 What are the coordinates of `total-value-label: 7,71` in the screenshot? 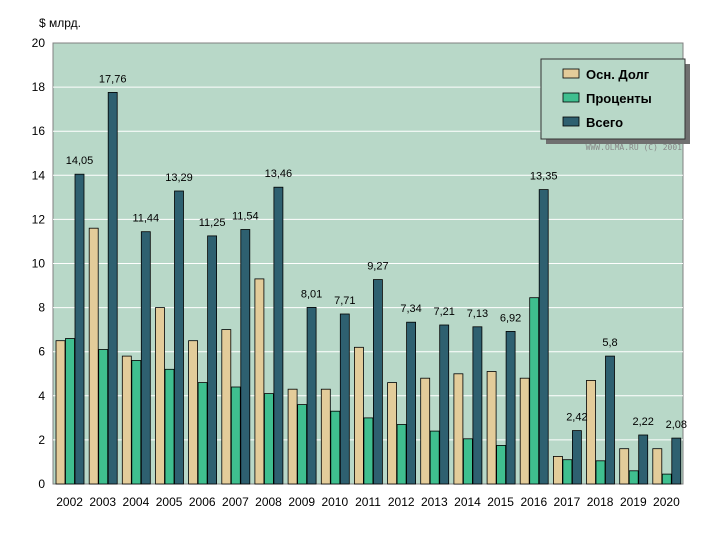 It's located at (344, 301).